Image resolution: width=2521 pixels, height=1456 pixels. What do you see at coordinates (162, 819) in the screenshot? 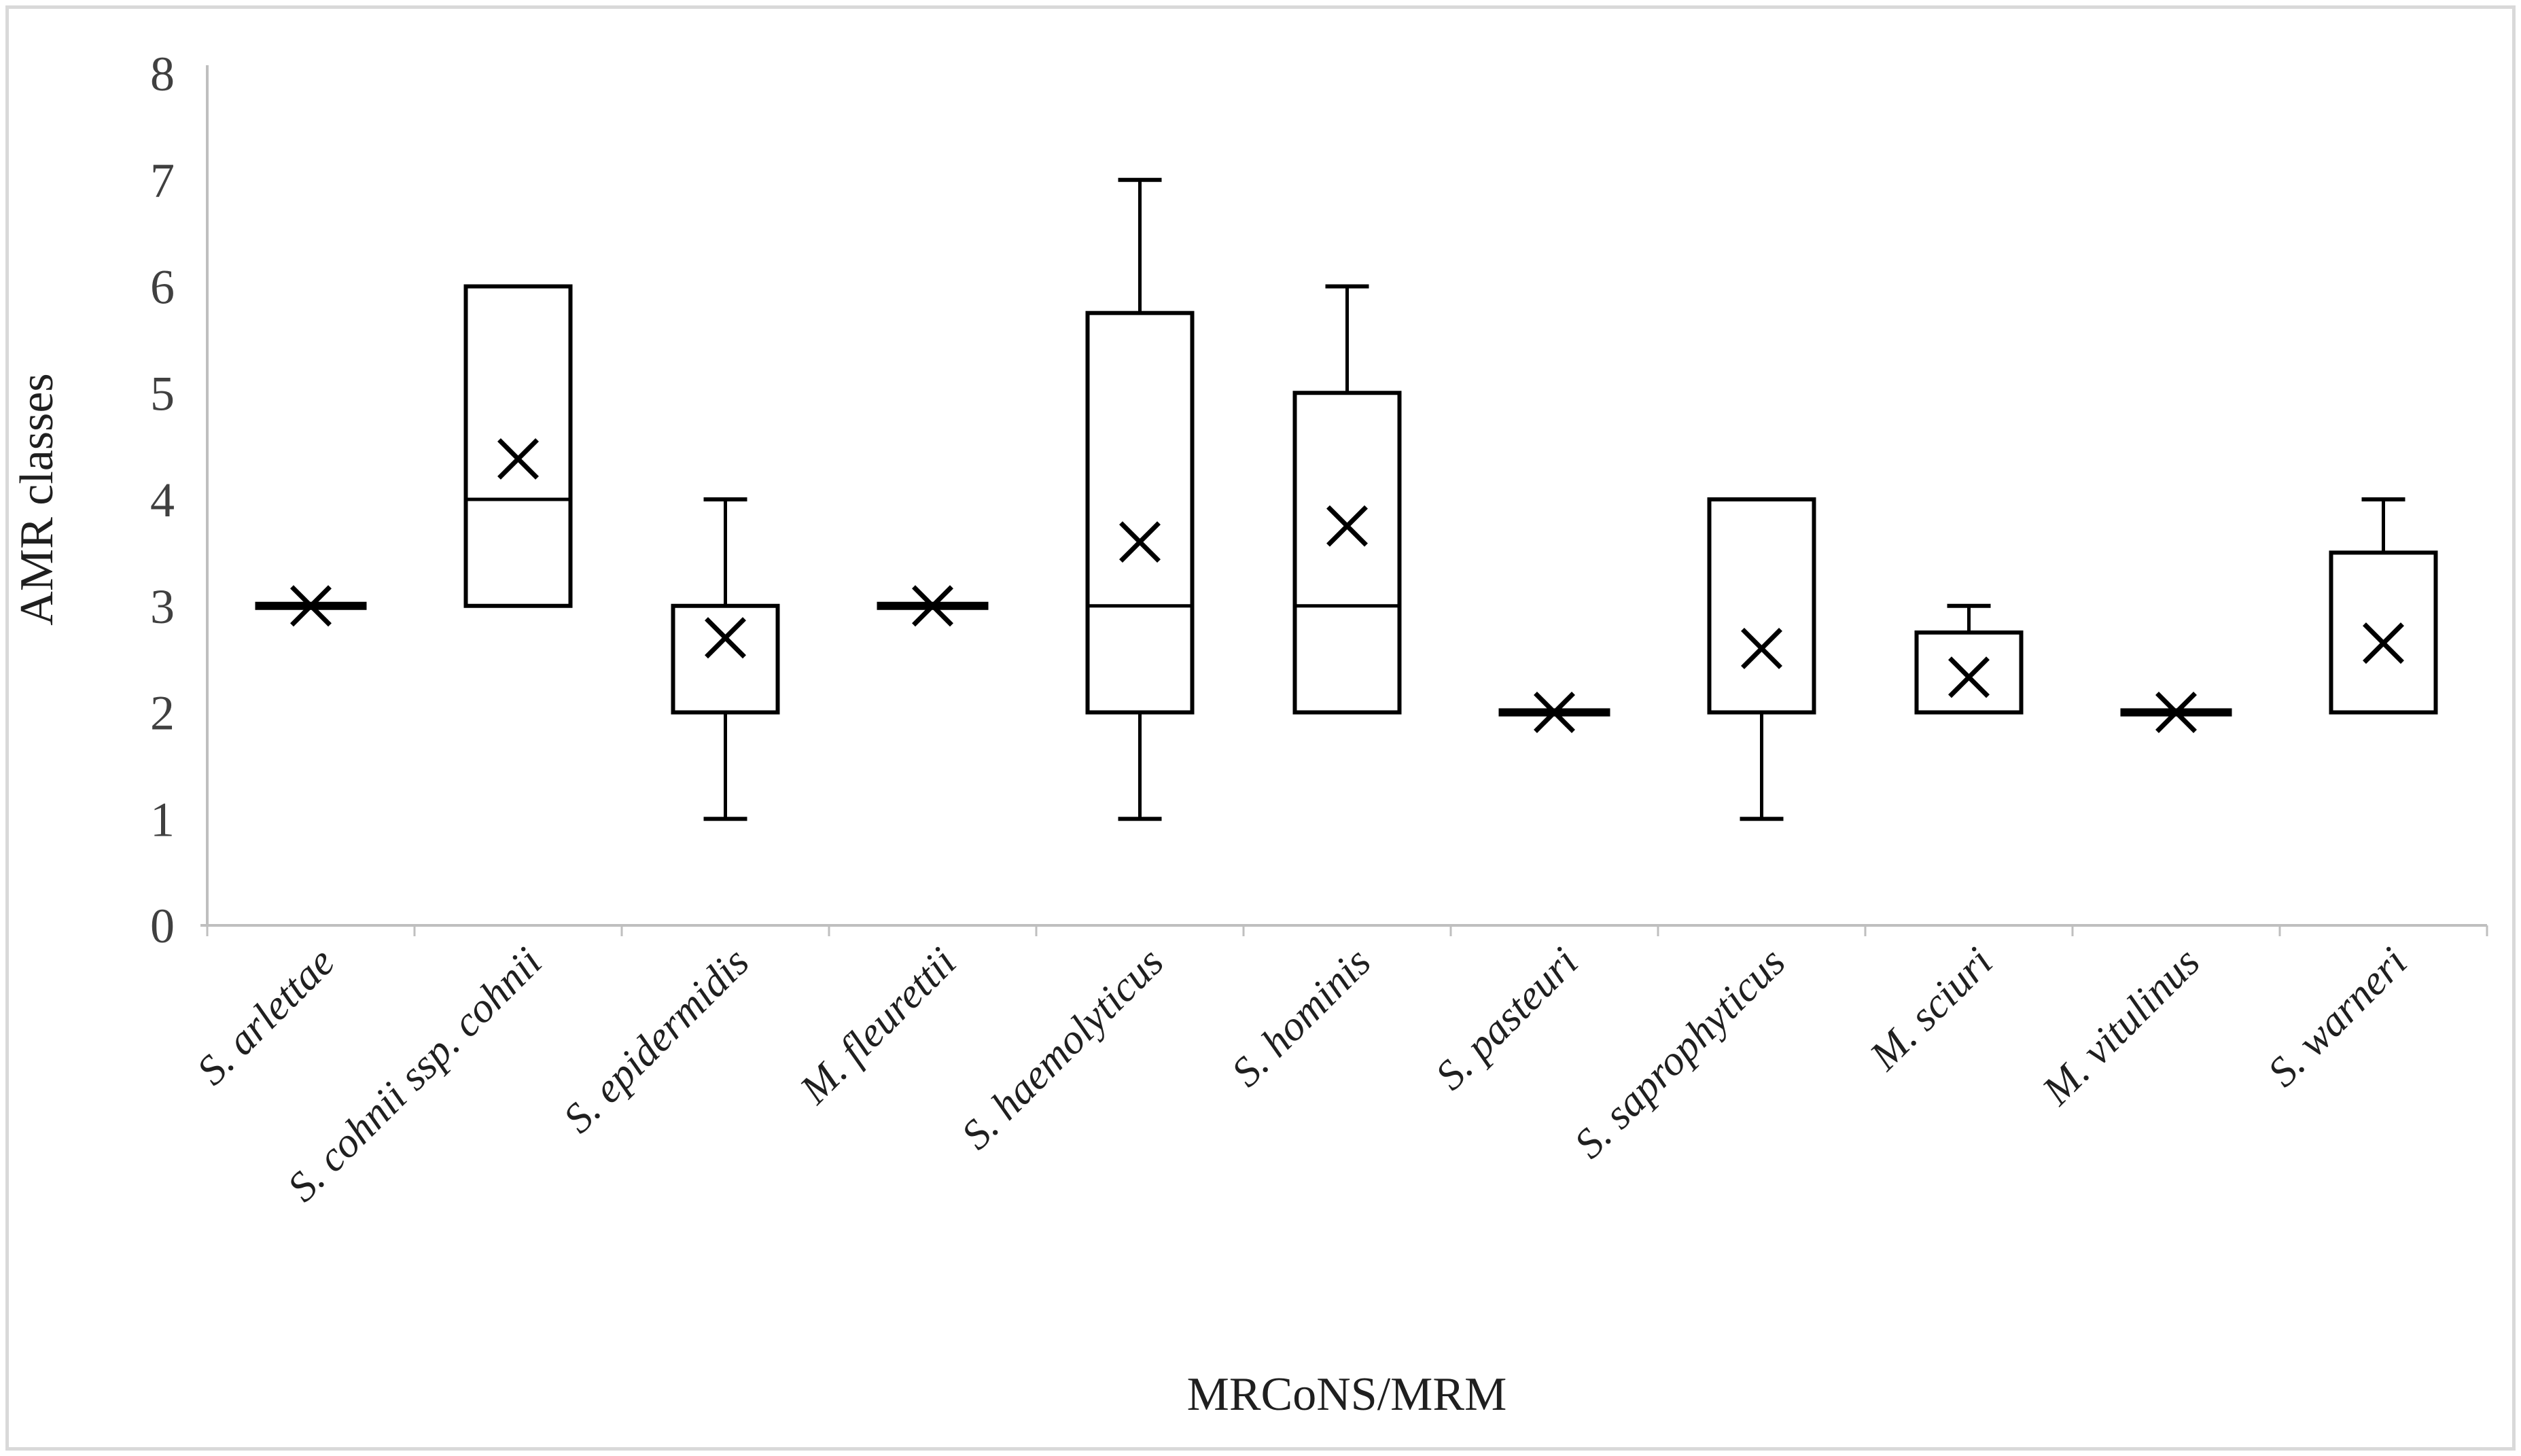
I see `y-tick-label: 1` at bounding box center [162, 819].